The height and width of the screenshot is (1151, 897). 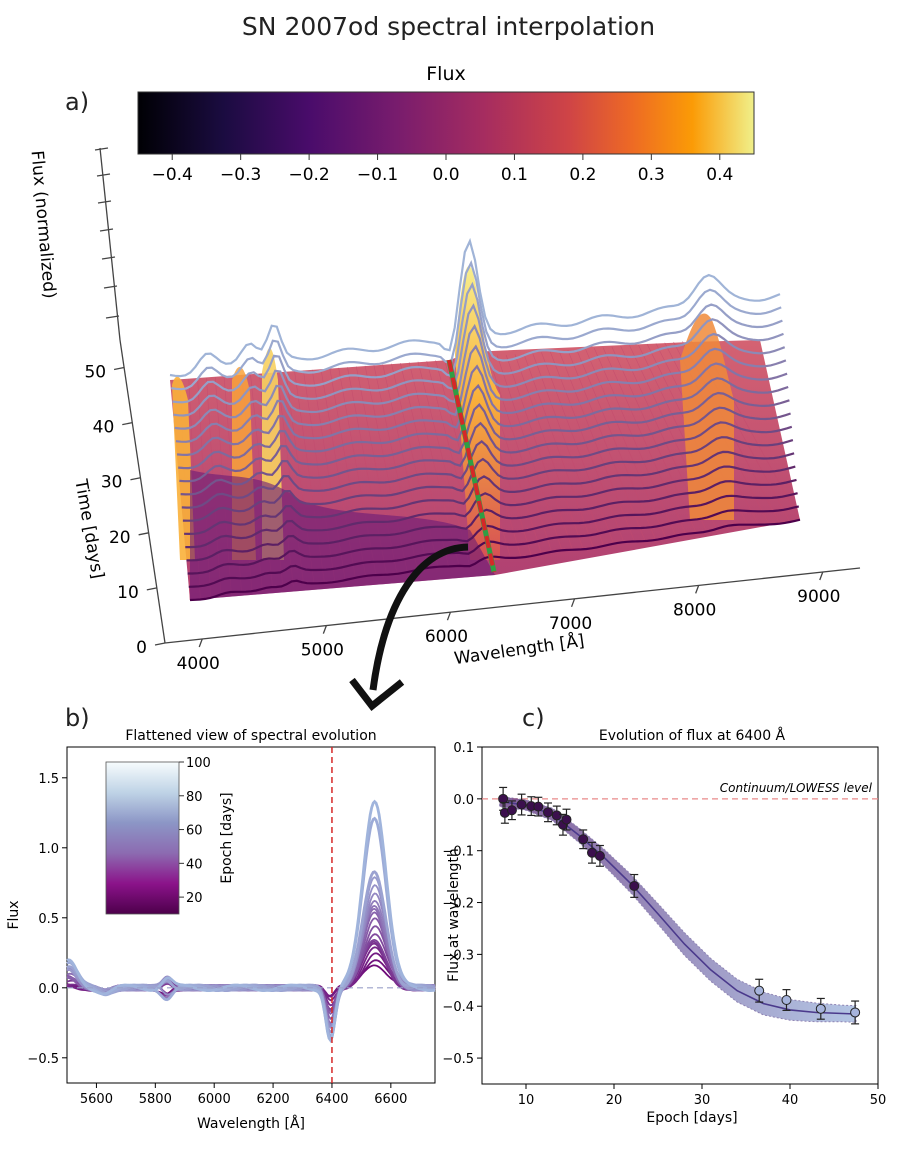 What do you see at coordinates (14, 914) in the screenshot?
I see `panel-b-ylabel: Flux` at bounding box center [14, 914].